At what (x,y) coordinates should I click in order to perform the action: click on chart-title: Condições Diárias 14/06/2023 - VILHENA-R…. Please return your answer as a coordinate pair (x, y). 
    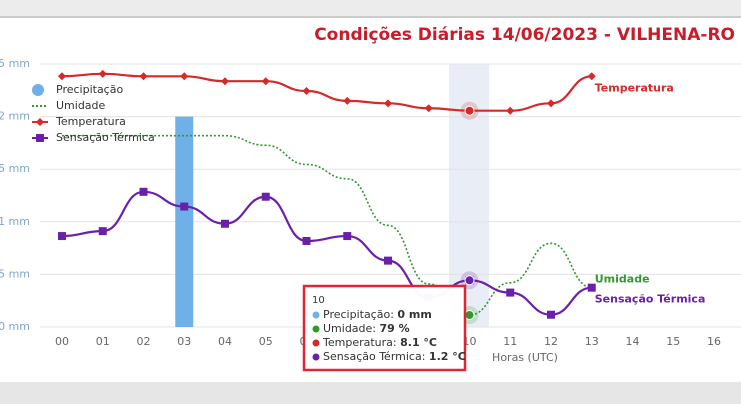
    Looking at the image, I should click on (524, 35).